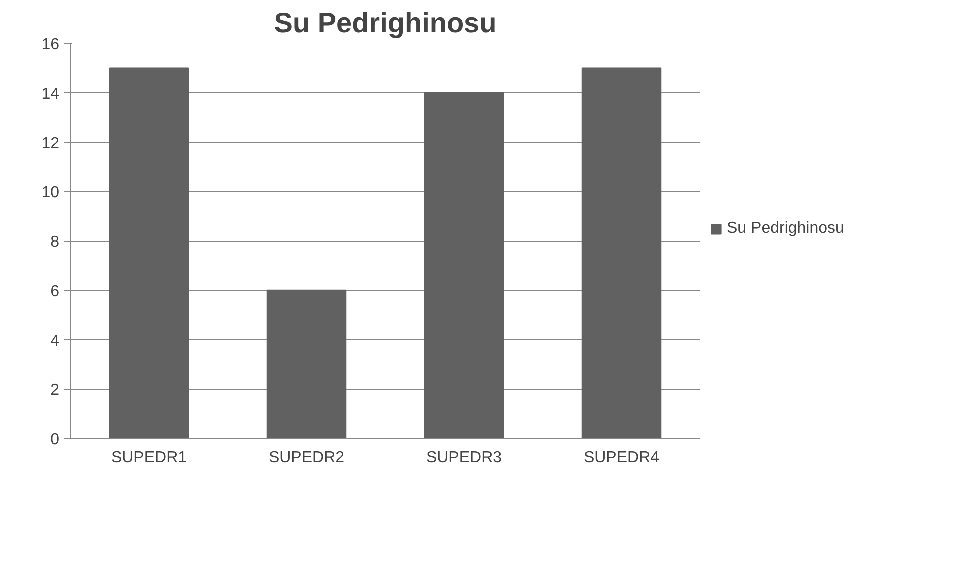 Image resolution: width=956 pixels, height=578 pixels. Describe the element at coordinates (51, 143) in the screenshot. I see `y-tick-label: 12` at that location.